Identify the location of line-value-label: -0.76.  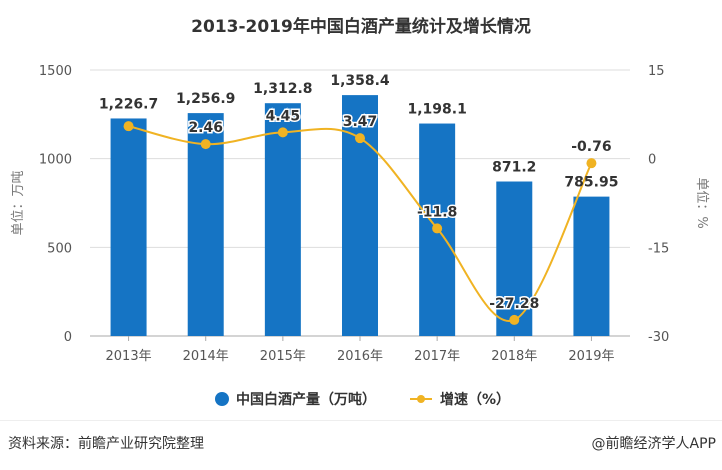
(591, 147).